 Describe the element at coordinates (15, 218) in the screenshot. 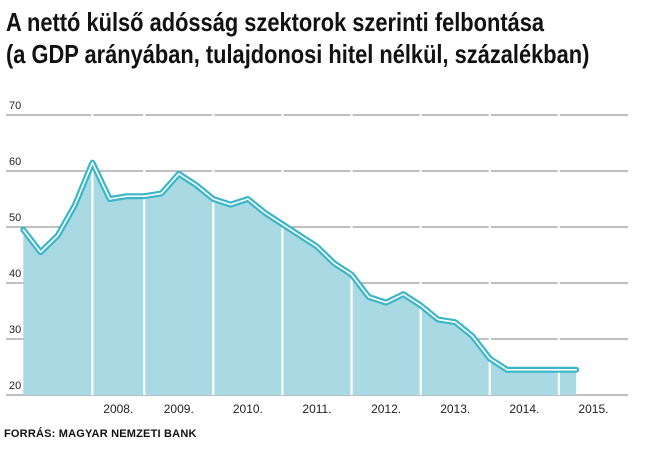

I see `y-tick-label: 50` at that location.